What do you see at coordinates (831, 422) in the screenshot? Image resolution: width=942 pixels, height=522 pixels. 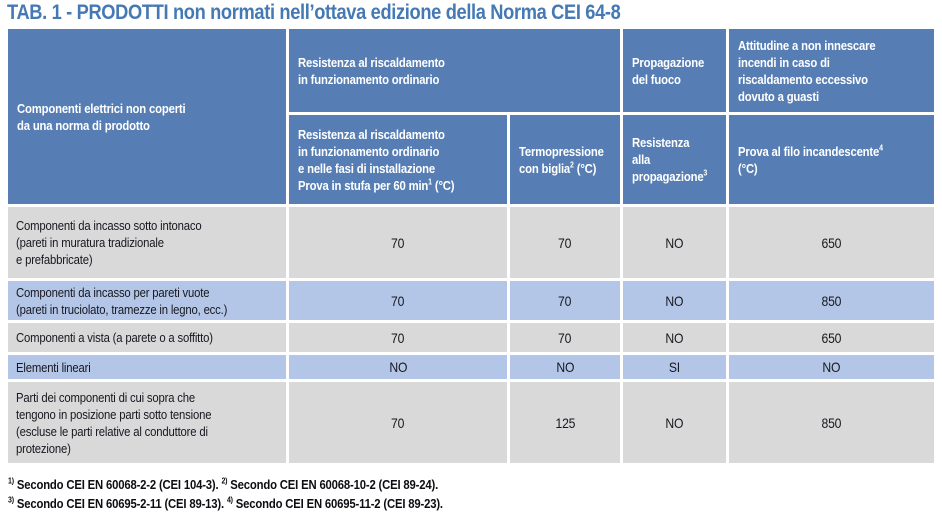 I see `row-5-glow-wire-value: 850` at bounding box center [831, 422].